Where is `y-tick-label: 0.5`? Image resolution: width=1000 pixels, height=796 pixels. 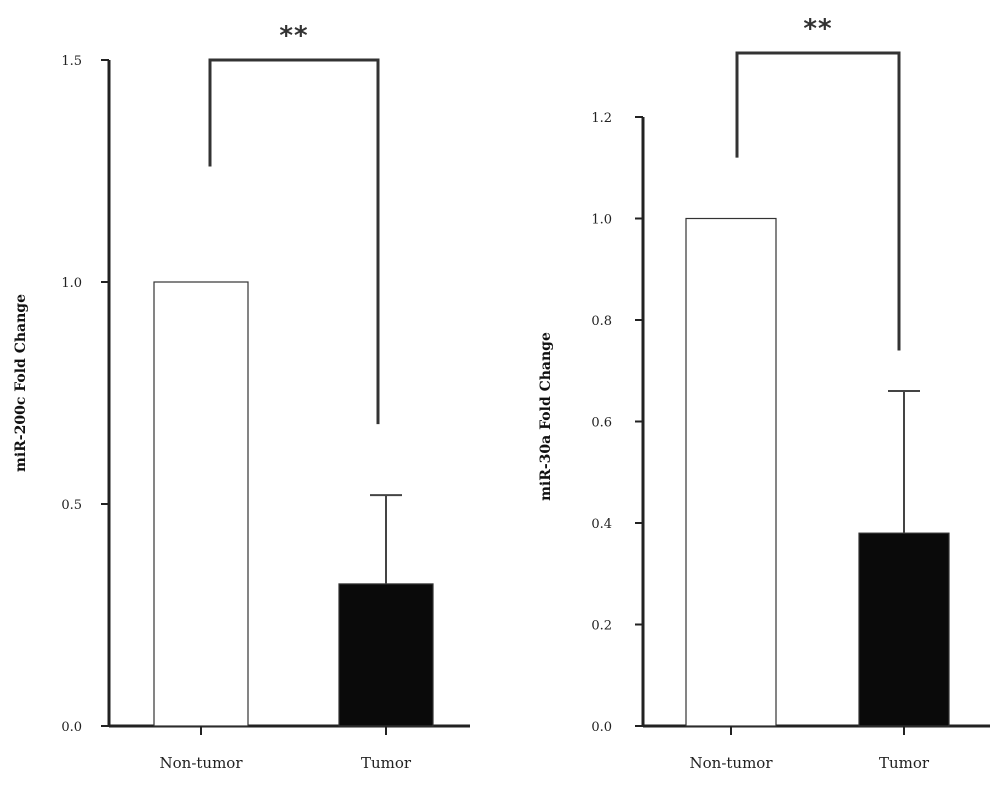 y-tick-label: 0.5 is located at coordinates (71, 505).